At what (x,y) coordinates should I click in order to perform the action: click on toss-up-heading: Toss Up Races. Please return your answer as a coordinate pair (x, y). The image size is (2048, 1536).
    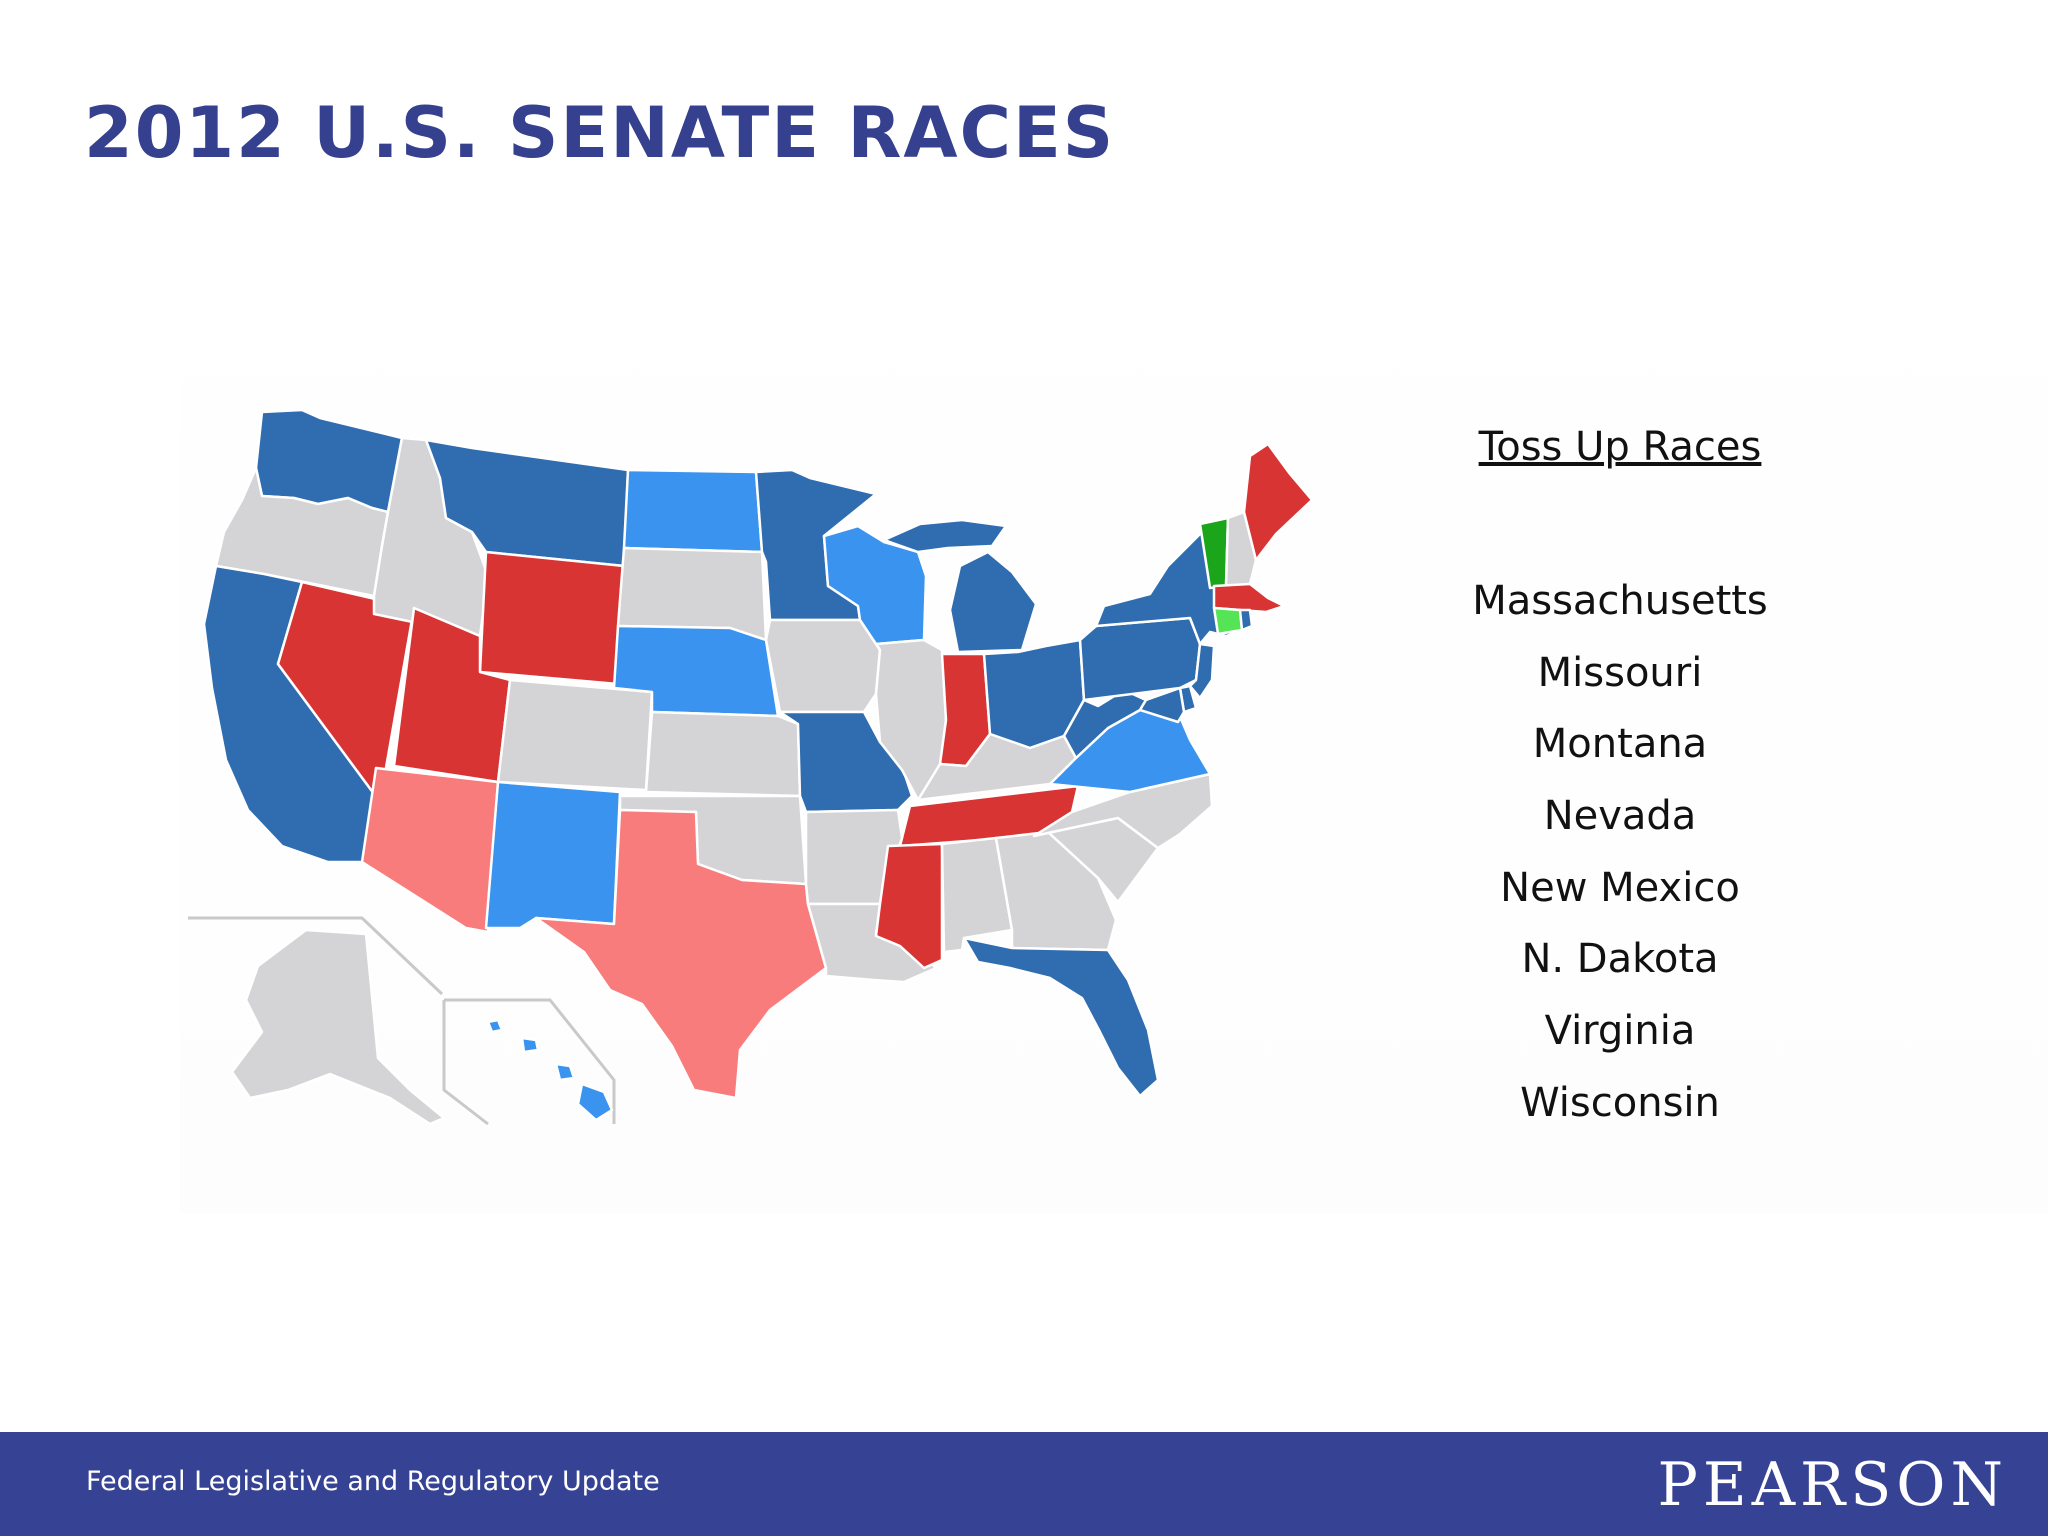
    Looking at the image, I should click on (1620, 447).